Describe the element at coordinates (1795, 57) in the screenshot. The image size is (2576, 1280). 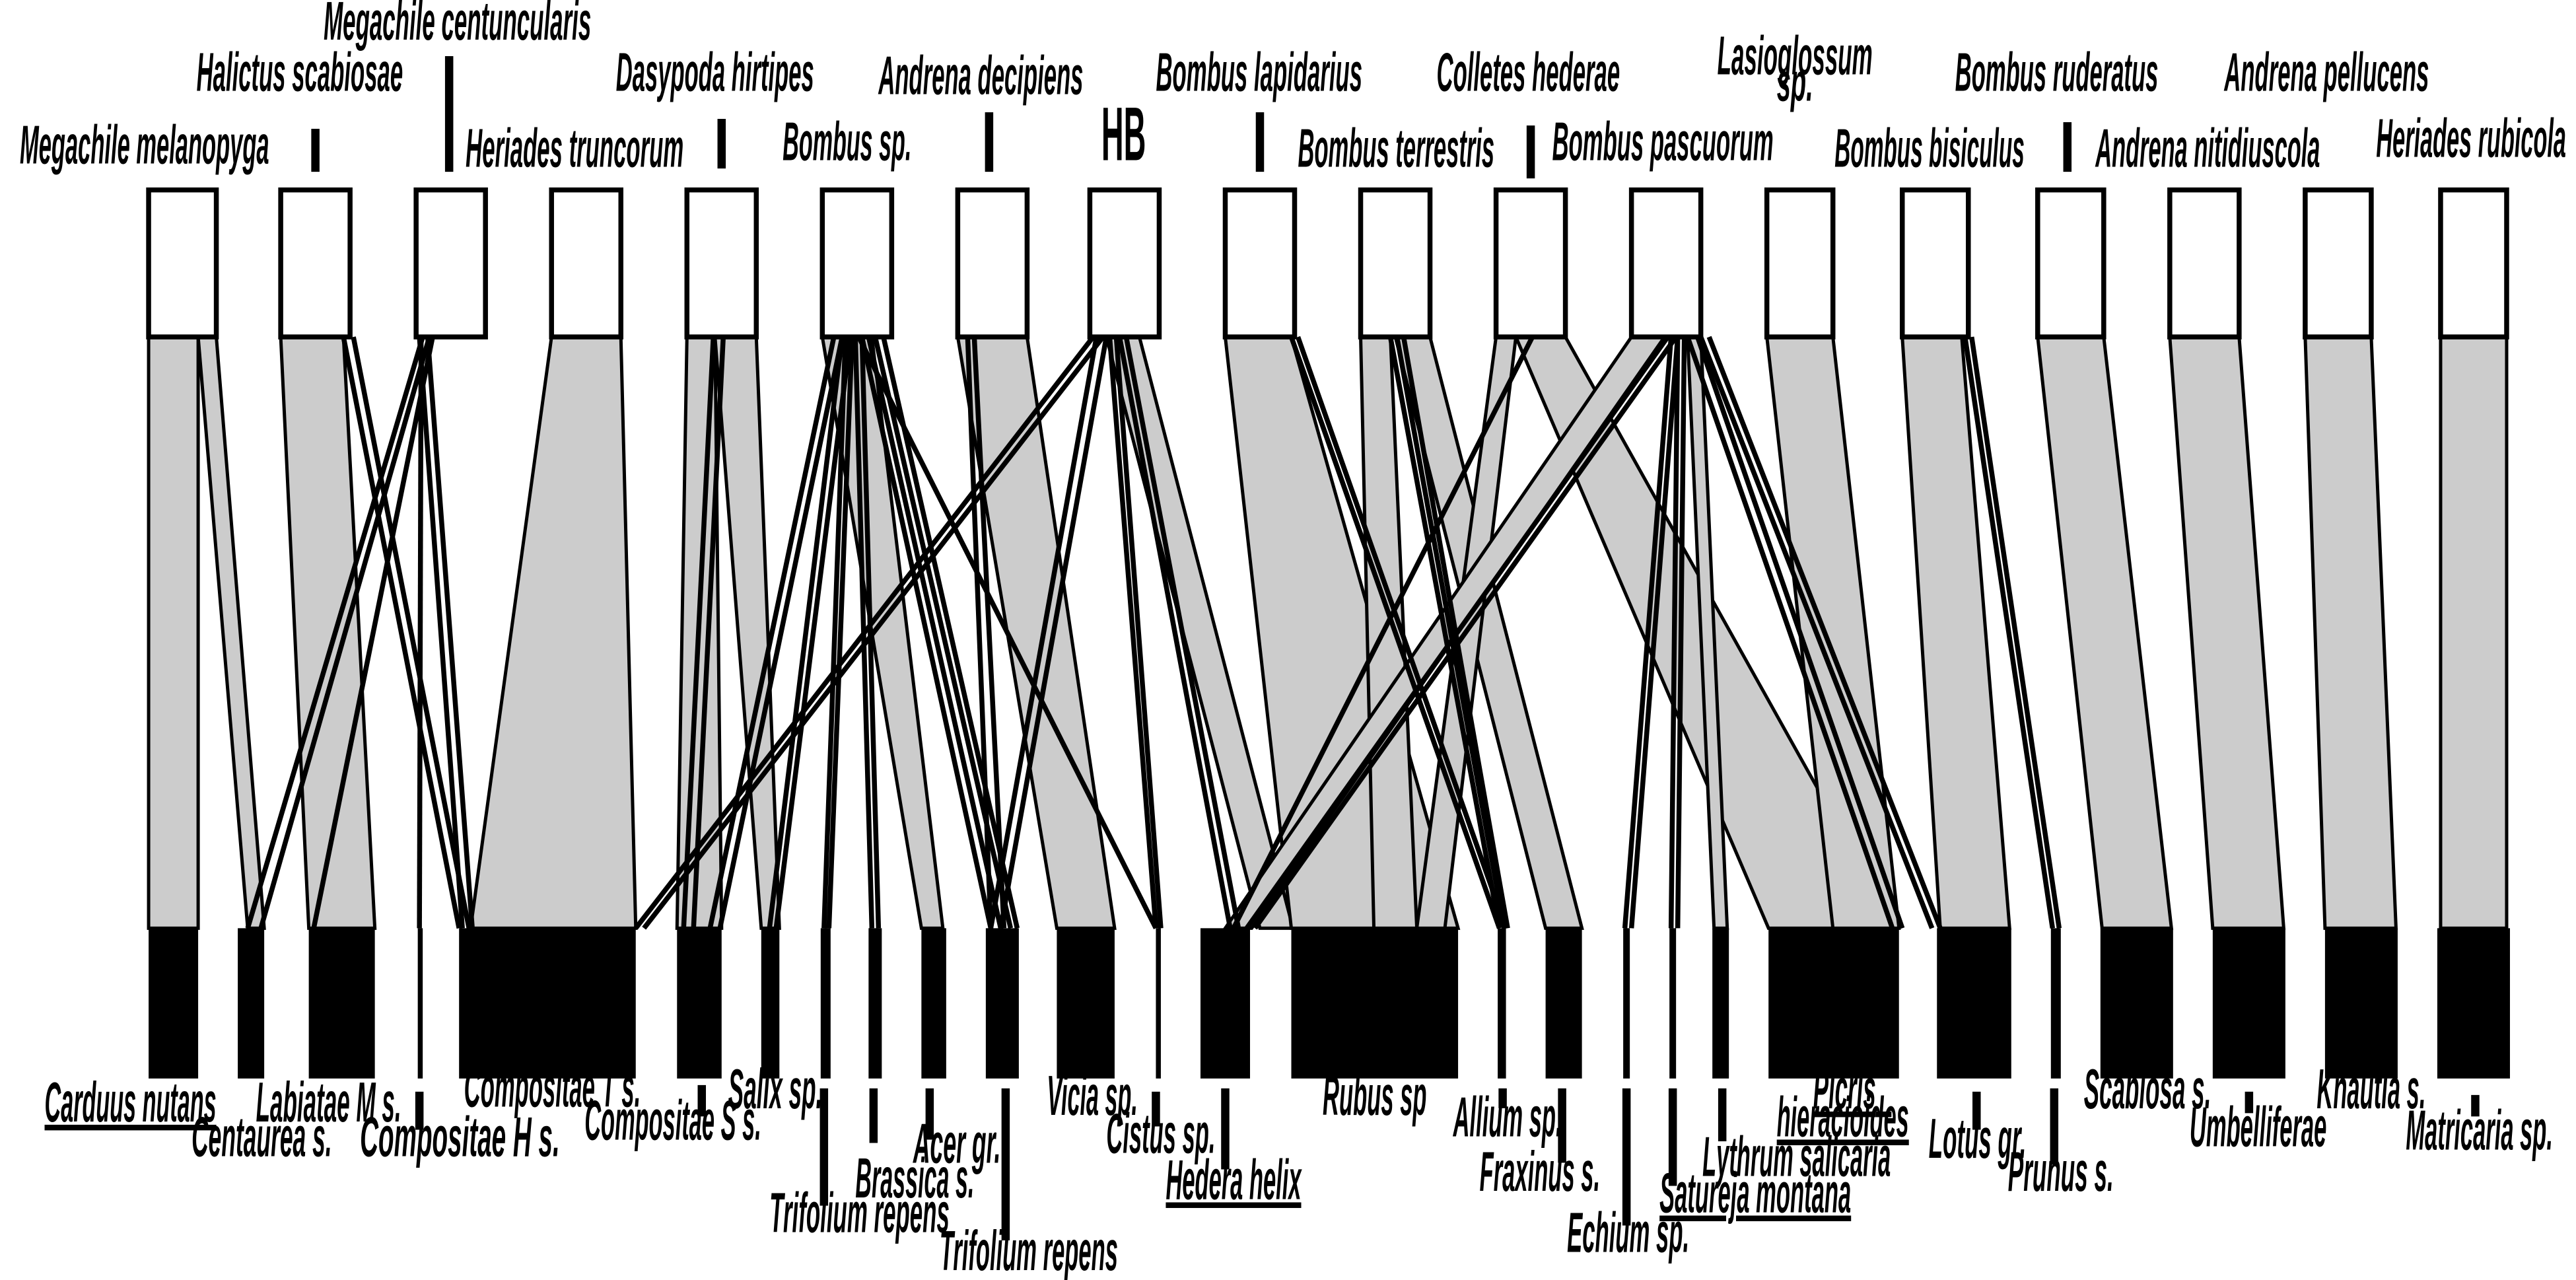
I see `pollinator-label-line: Lasioglossum` at that location.